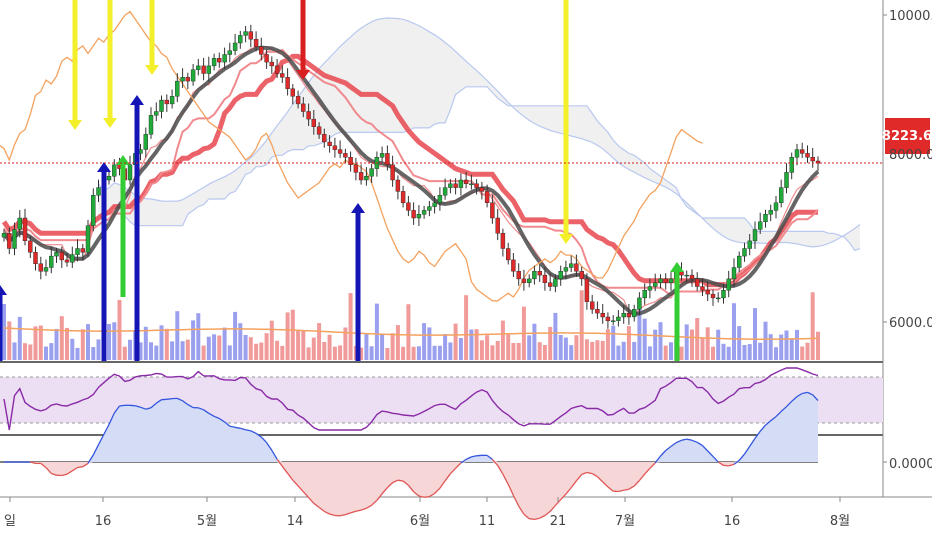 Image resolution: width=932 pixels, height=550 pixels. I want to click on osc-positive-fill, so click(411, 427).